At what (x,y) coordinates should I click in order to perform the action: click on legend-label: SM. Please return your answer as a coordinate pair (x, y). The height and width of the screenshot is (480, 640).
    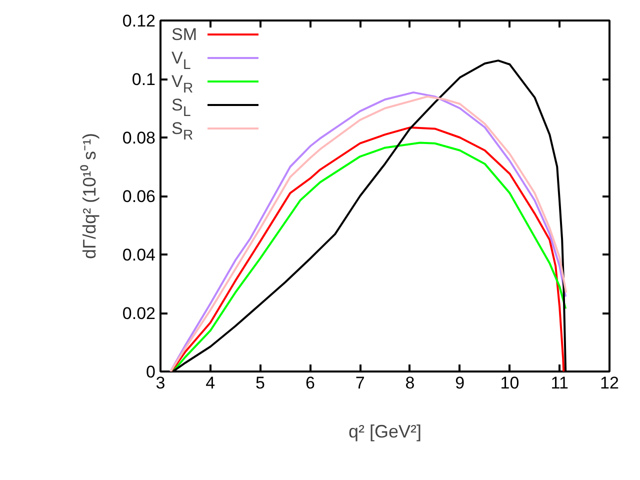
    Looking at the image, I should click on (184, 34).